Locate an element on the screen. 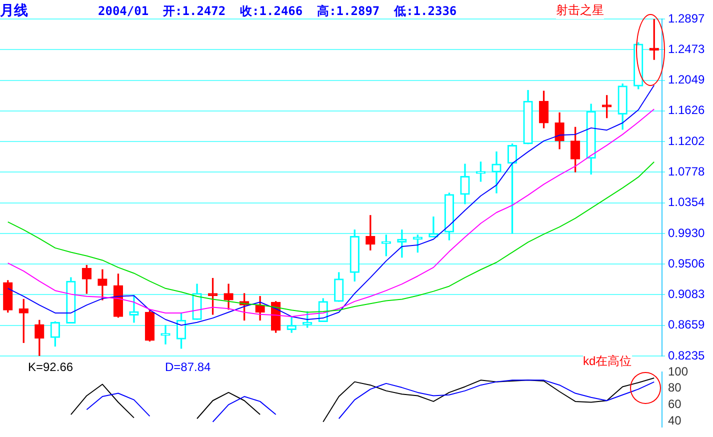 Image resolution: width=713 pixels, height=437 pixels. y-tick-label: 0.9930 is located at coordinates (687, 233).